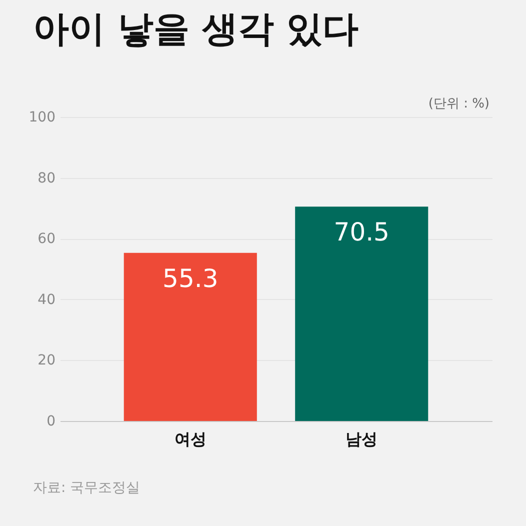 This screenshot has height=526, width=526. Describe the element at coordinates (190, 439) in the screenshot. I see `x-tick-label: 여성` at that location.